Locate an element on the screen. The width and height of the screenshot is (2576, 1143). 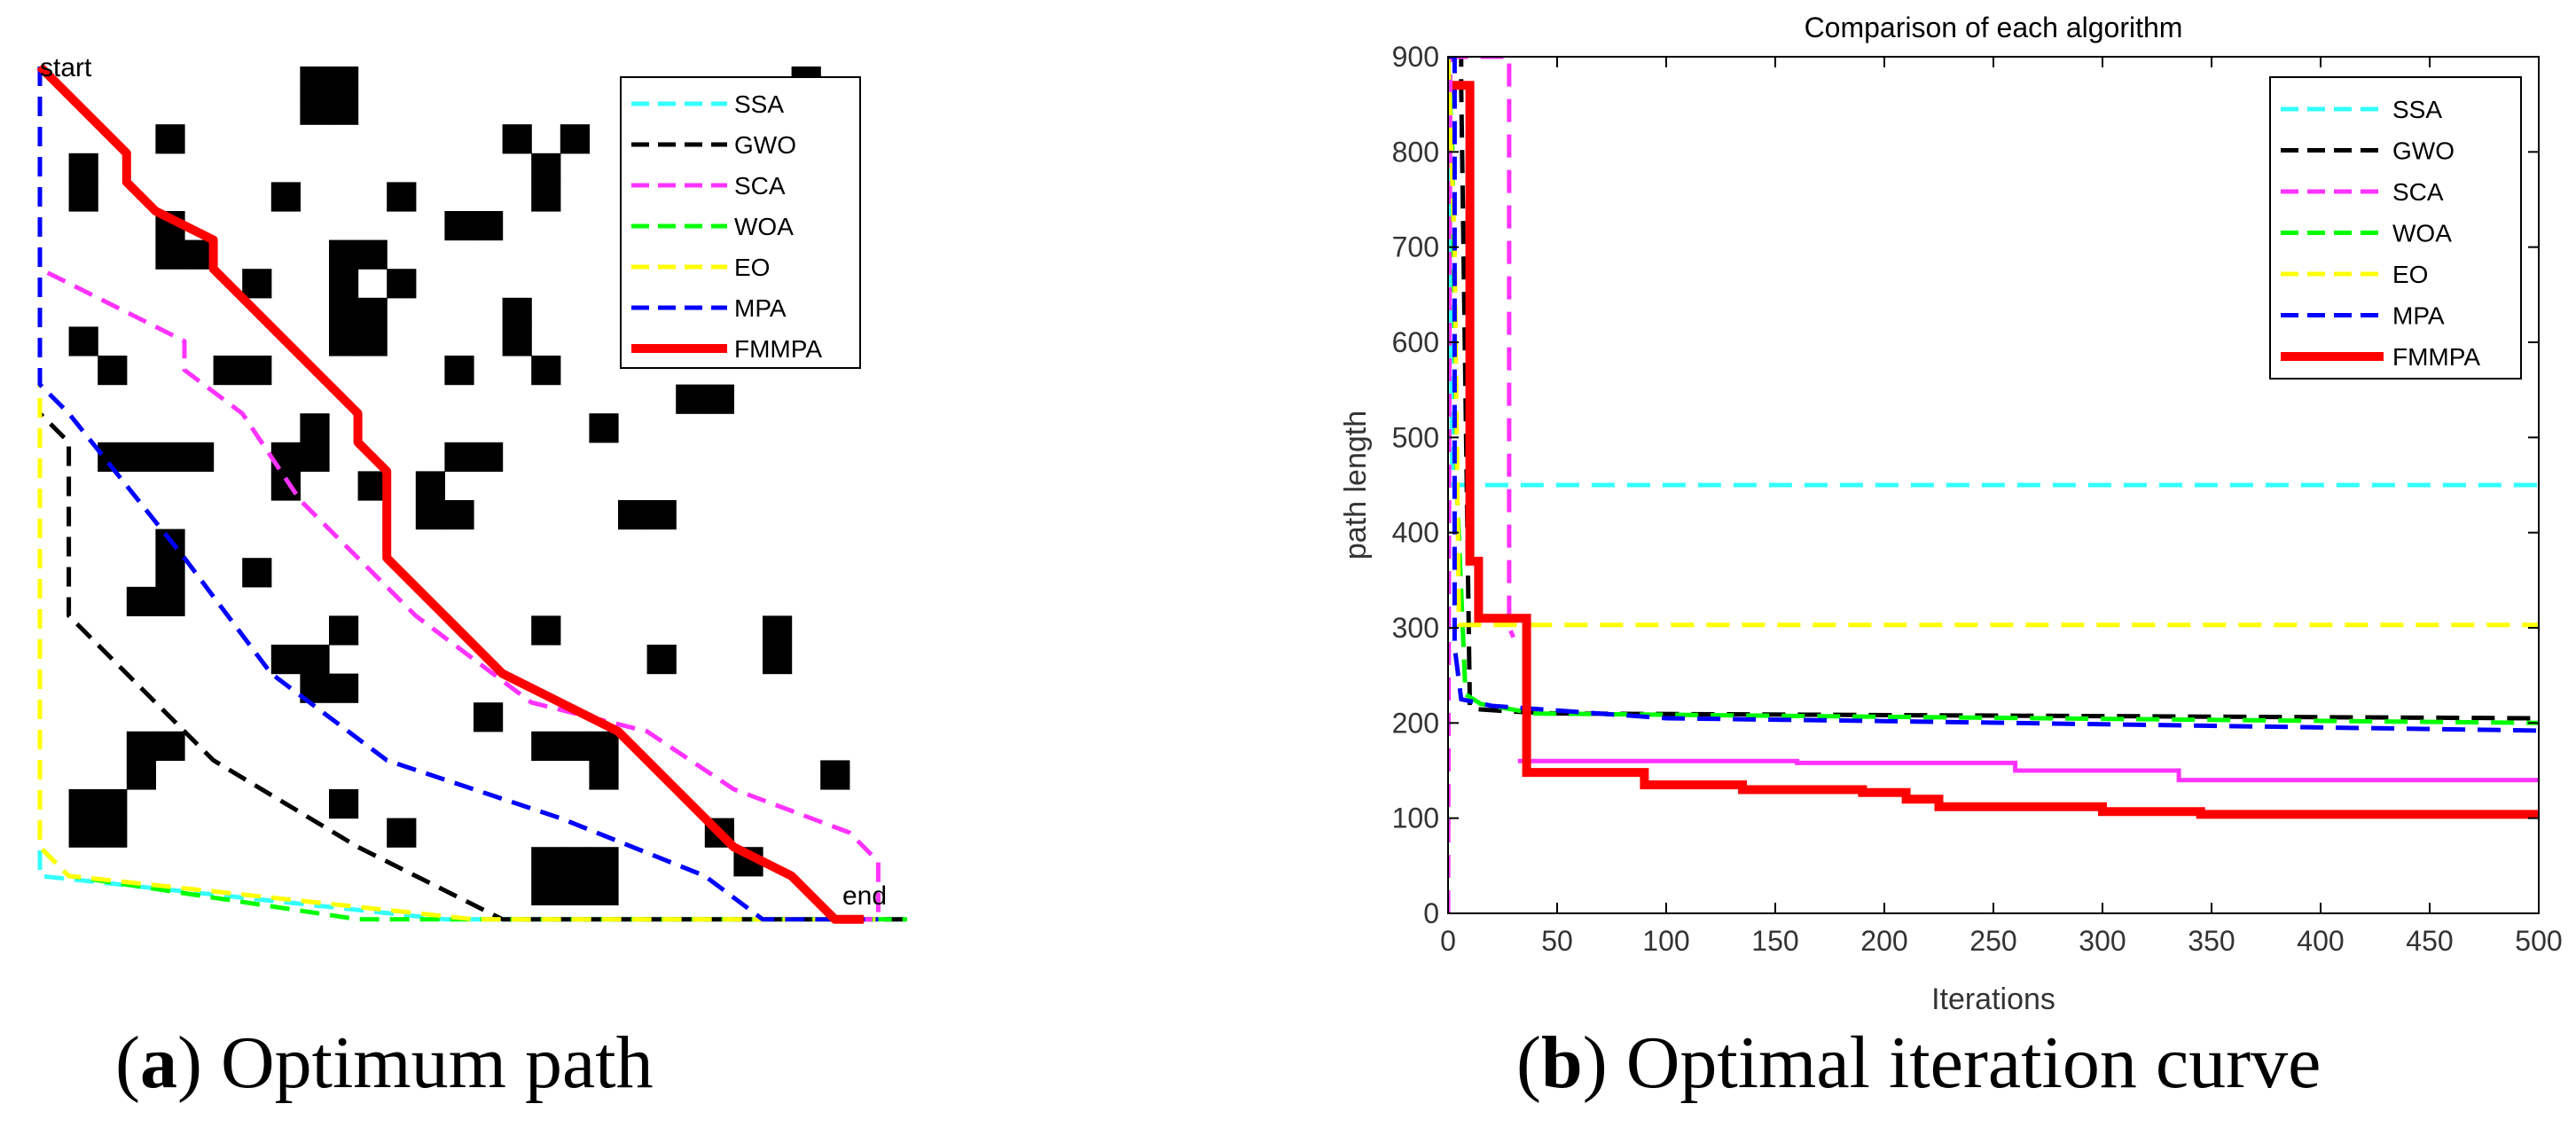
legend-a: SSA GWO SCA WOA EO MPA FMMPA is located at coordinates (740, 223).